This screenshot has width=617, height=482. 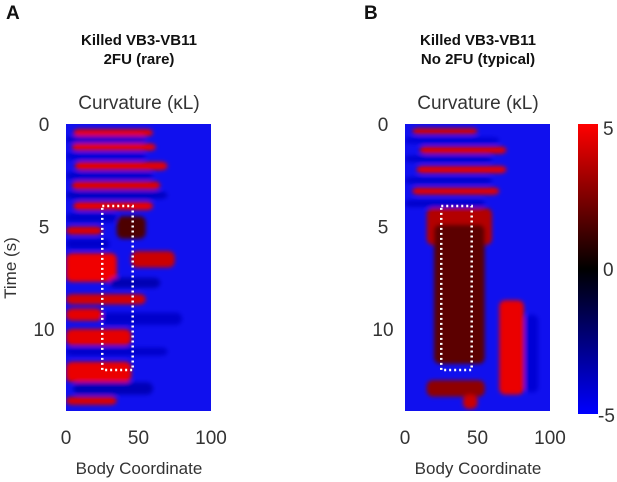 I want to click on colorbar-tick-min: -5, so click(x=606, y=416).